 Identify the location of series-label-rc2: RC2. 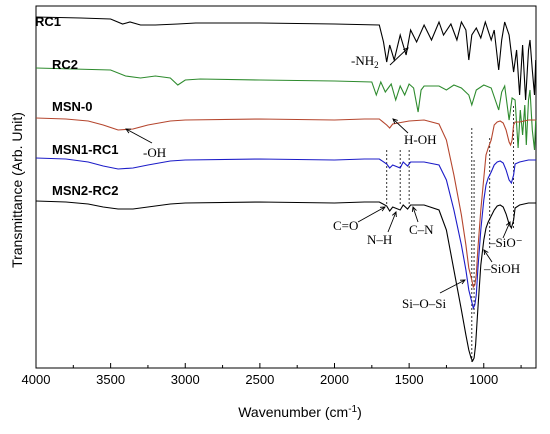
(65, 64).